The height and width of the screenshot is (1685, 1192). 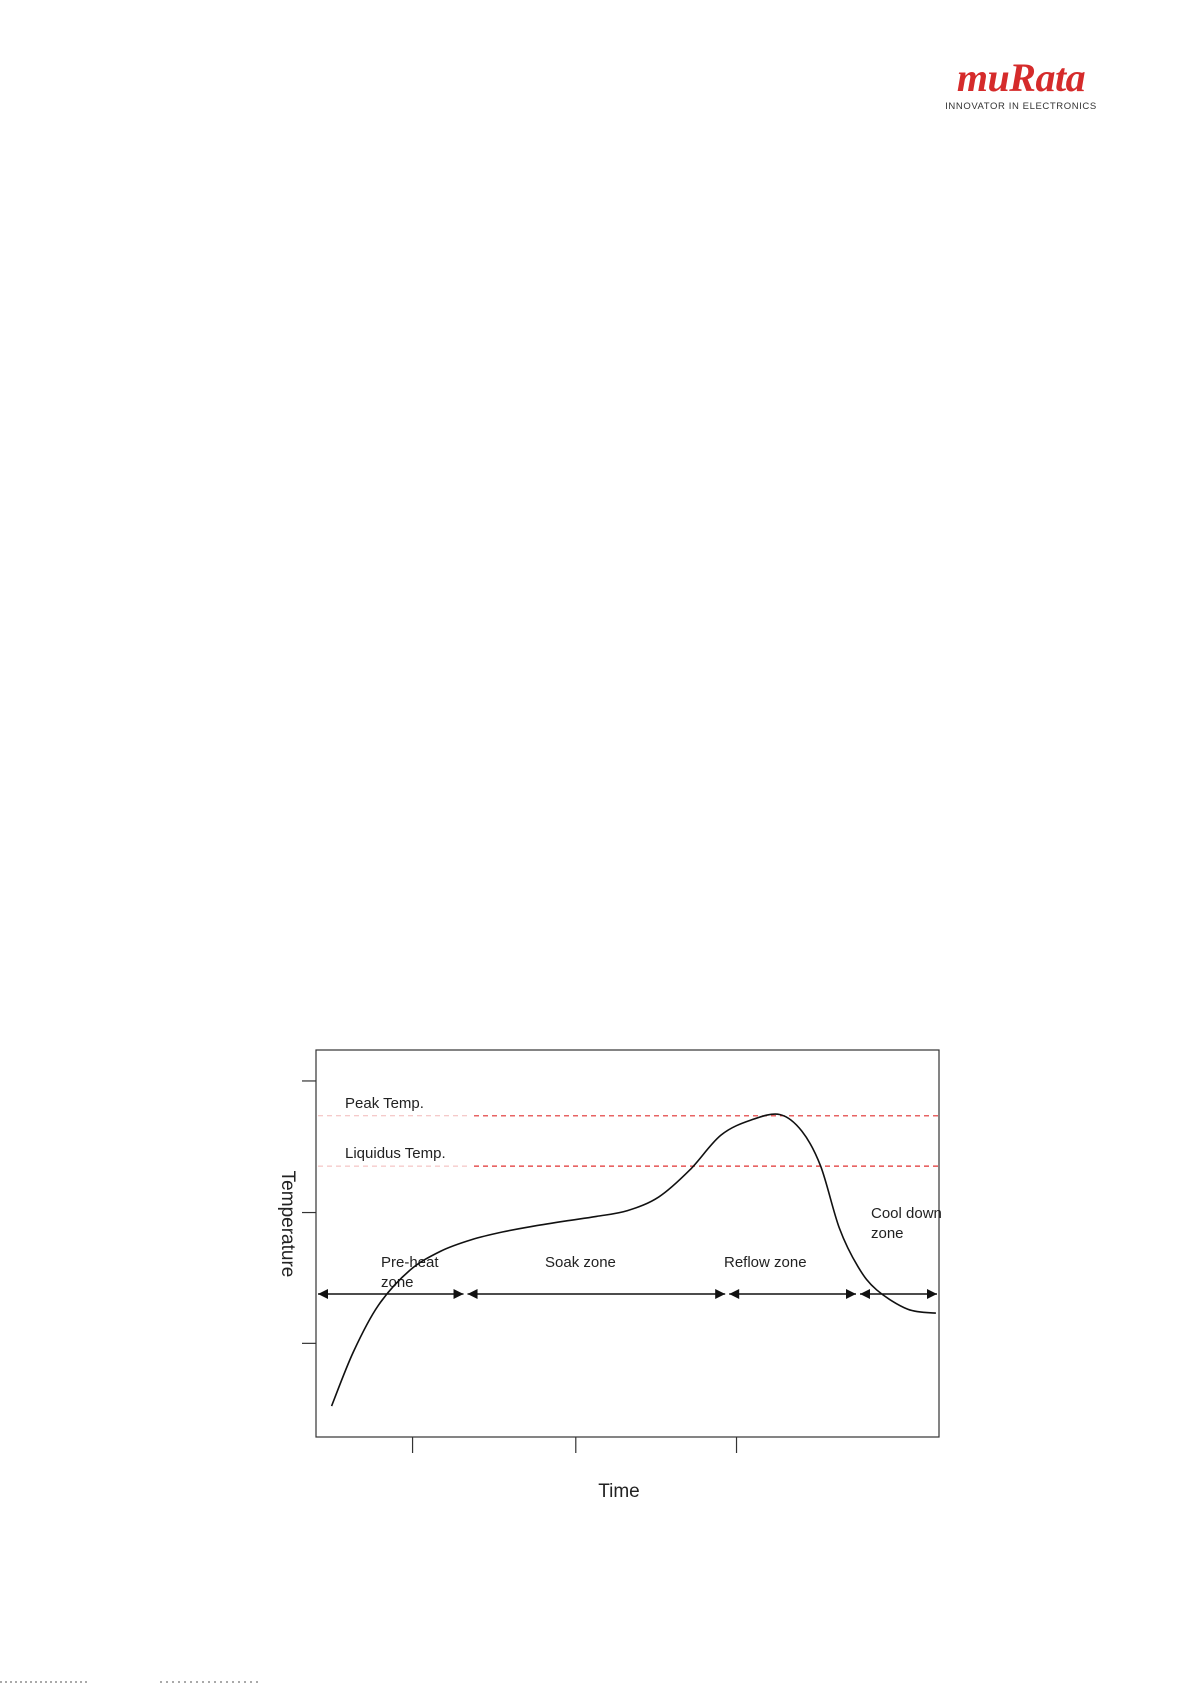 What do you see at coordinates (384, 1103) in the screenshot?
I see `ref-line-label-1: Peak Temp.` at bounding box center [384, 1103].